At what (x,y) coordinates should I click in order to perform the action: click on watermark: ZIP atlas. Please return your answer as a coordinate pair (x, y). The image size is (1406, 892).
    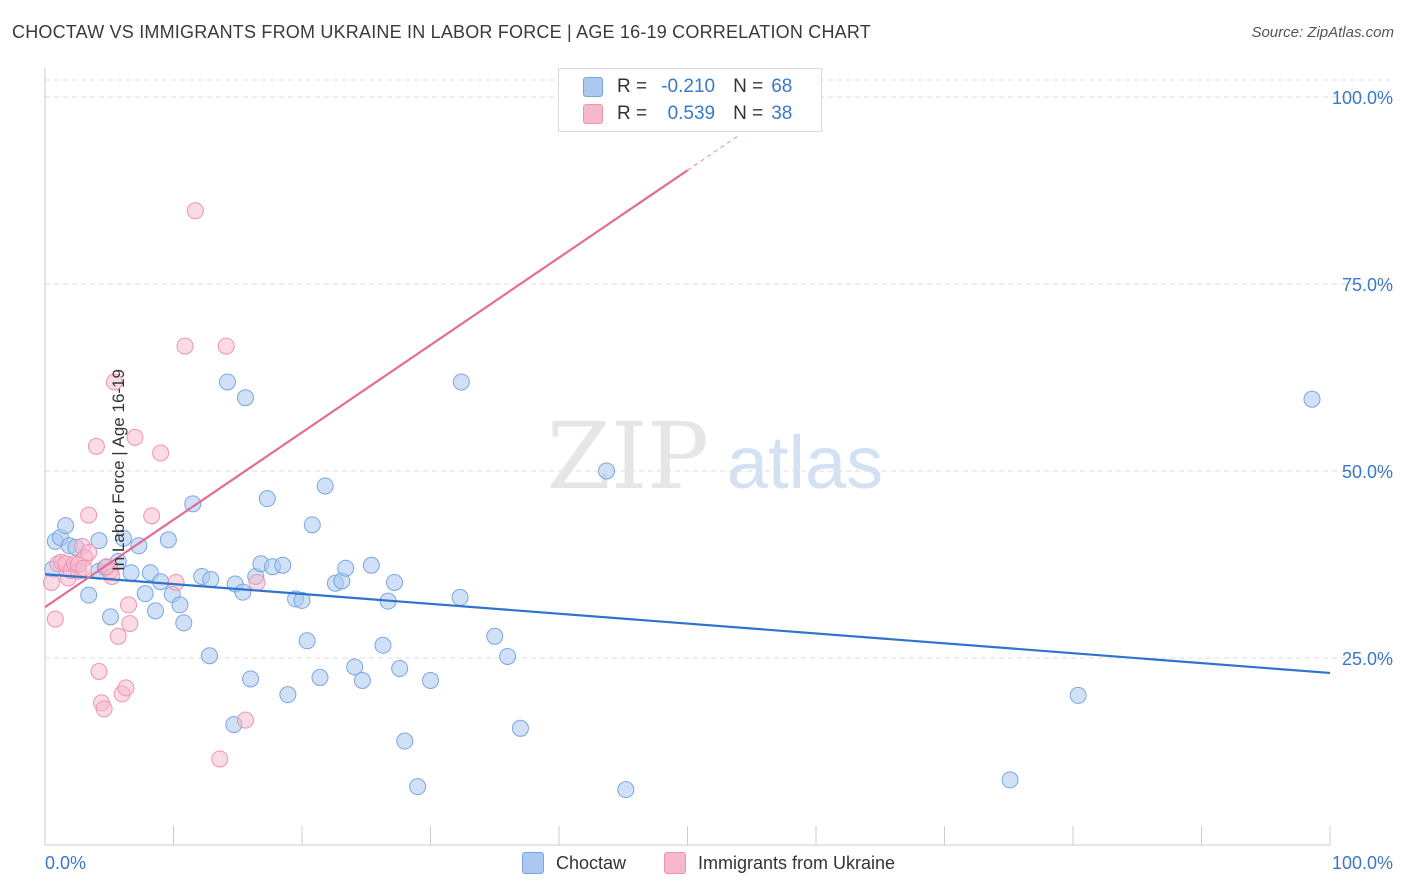
    Looking at the image, I should click on (715, 456).